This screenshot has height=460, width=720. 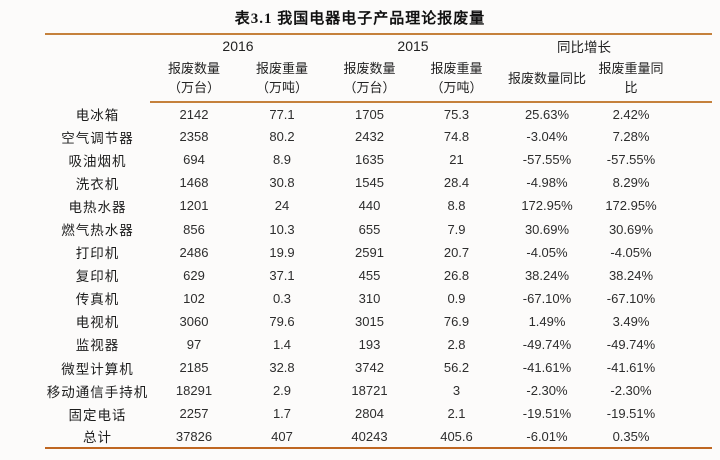 What do you see at coordinates (194, 436) in the screenshot?
I see `qty-2016-cell: 37826` at bounding box center [194, 436].